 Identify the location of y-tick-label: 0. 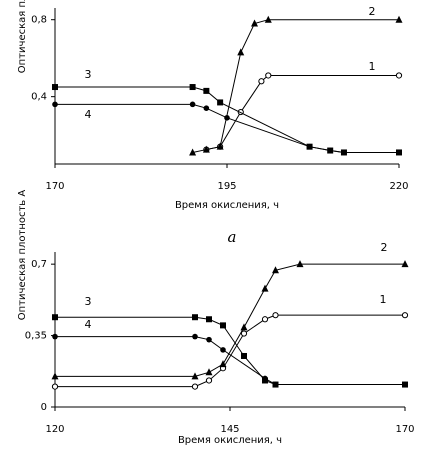
(44, 407).